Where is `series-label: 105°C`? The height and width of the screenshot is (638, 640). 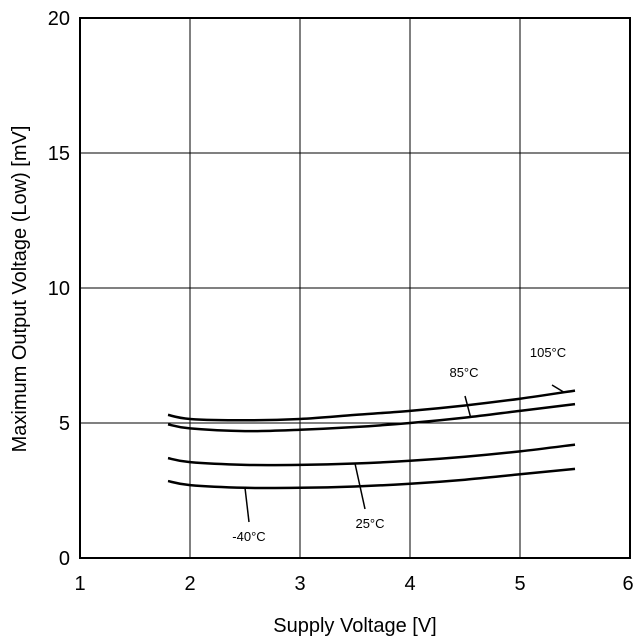
series-label: 105°C is located at coordinates (548, 352).